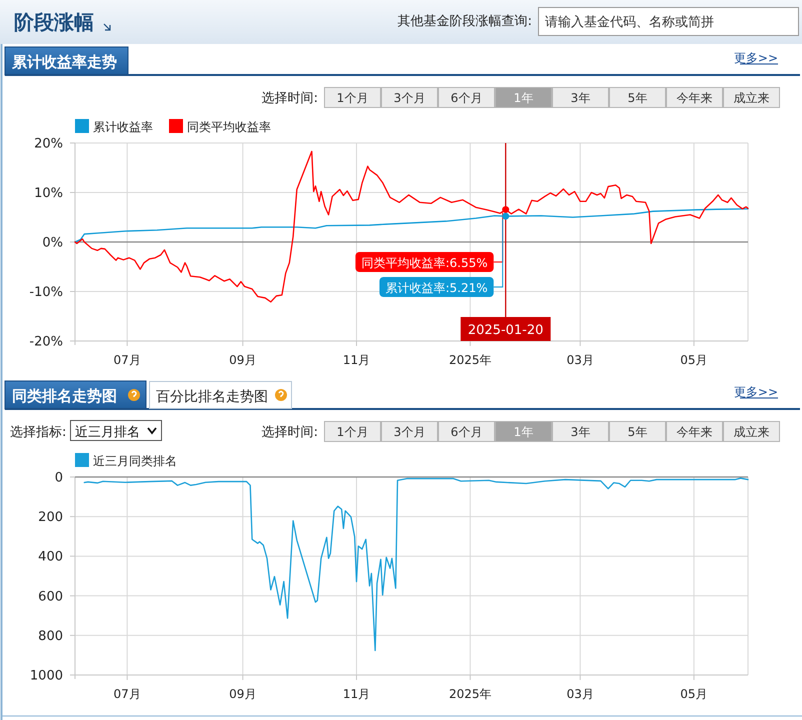  I want to click on text: 选择指标:, so click(38, 432).